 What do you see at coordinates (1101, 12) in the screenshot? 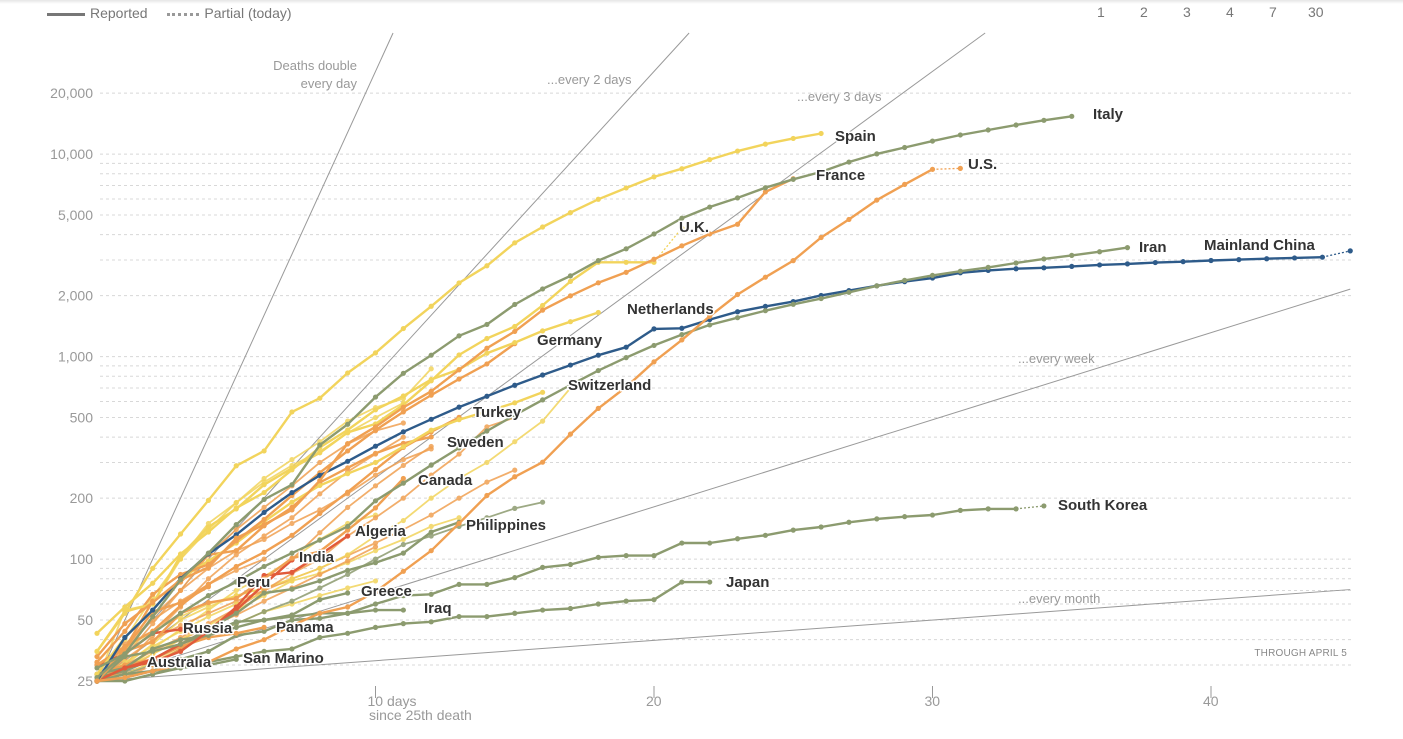
I see `doubling-option-1: 1` at bounding box center [1101, 12].